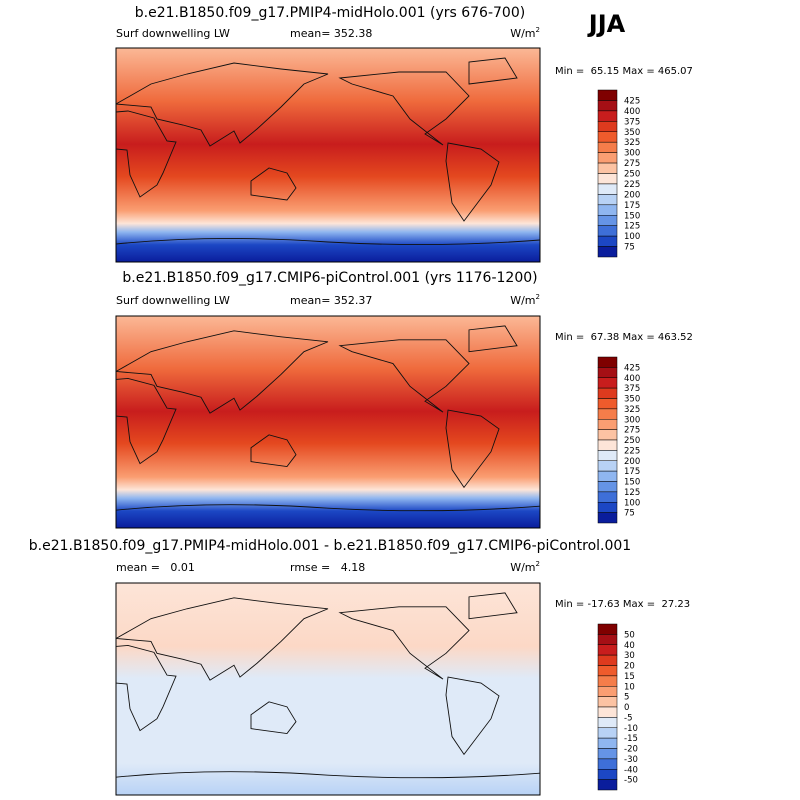  I want to click on colorbar-label: 50, so click(629, 635).